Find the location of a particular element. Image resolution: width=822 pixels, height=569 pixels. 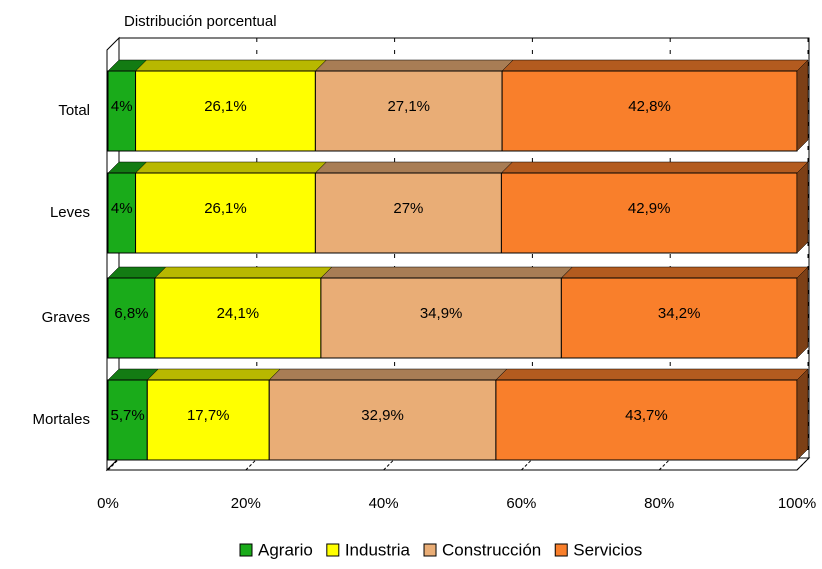

value-label: 6,8% is located at coordinates (131, 313).